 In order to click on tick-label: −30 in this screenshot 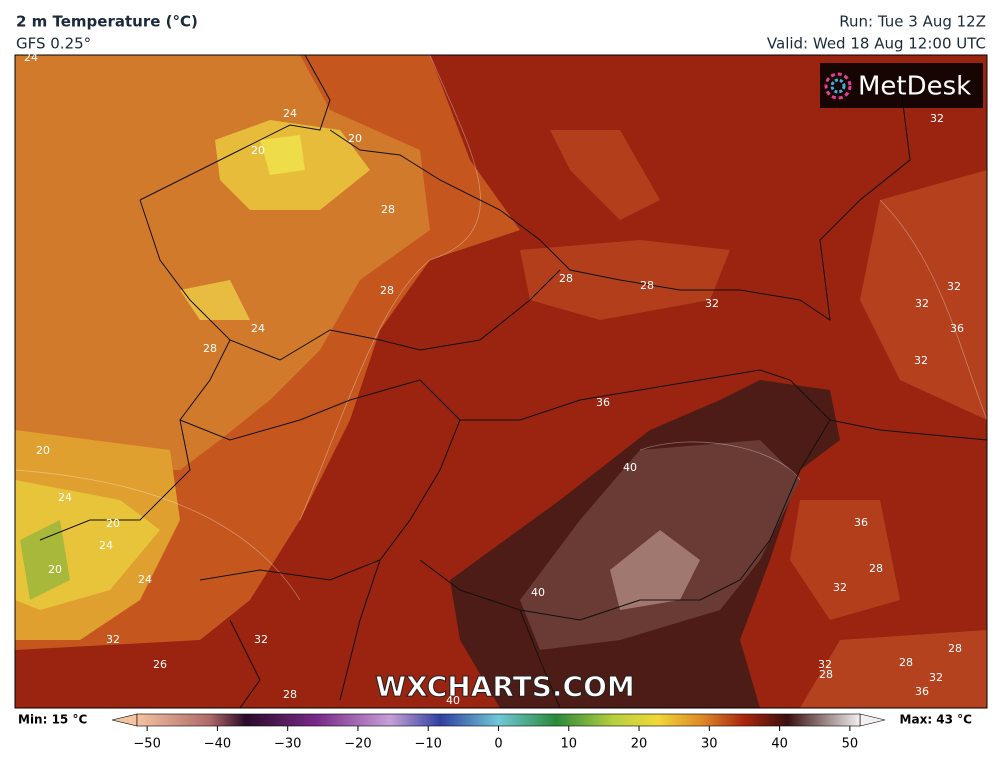, I will do `click(287, 744)`.